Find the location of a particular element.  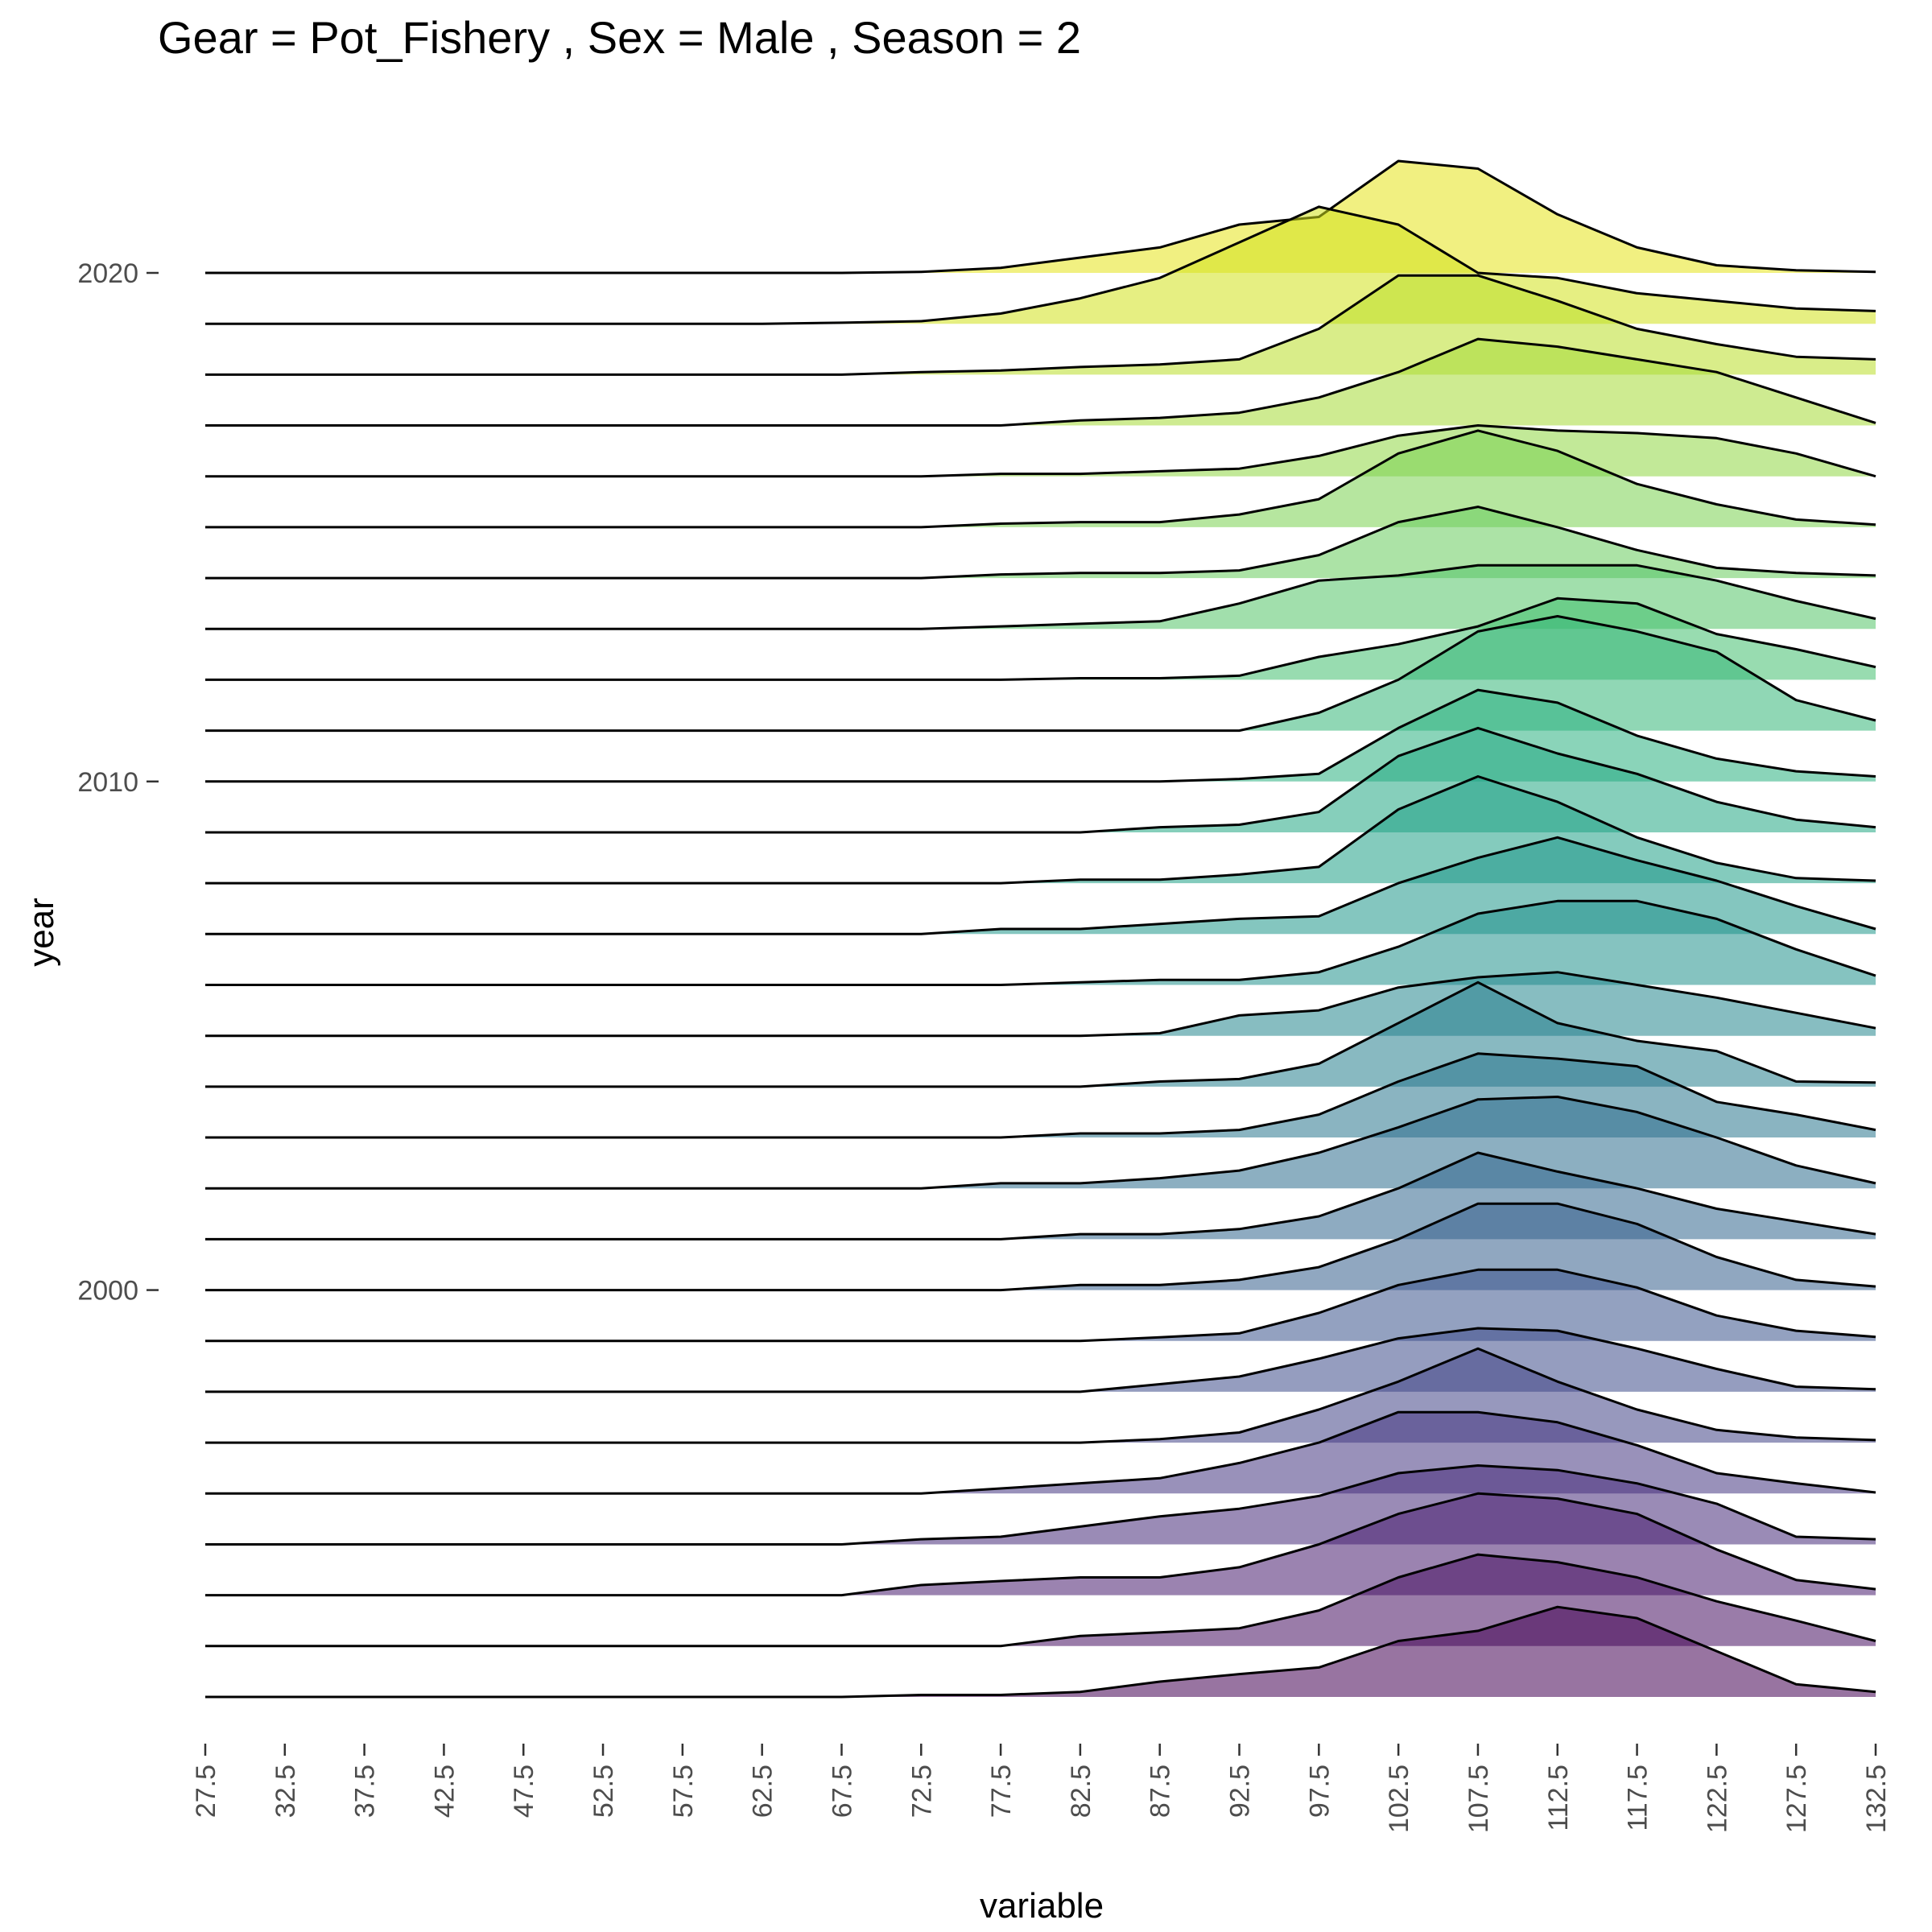

ridge-area-1993 is located at coordinates (1040, 1600).